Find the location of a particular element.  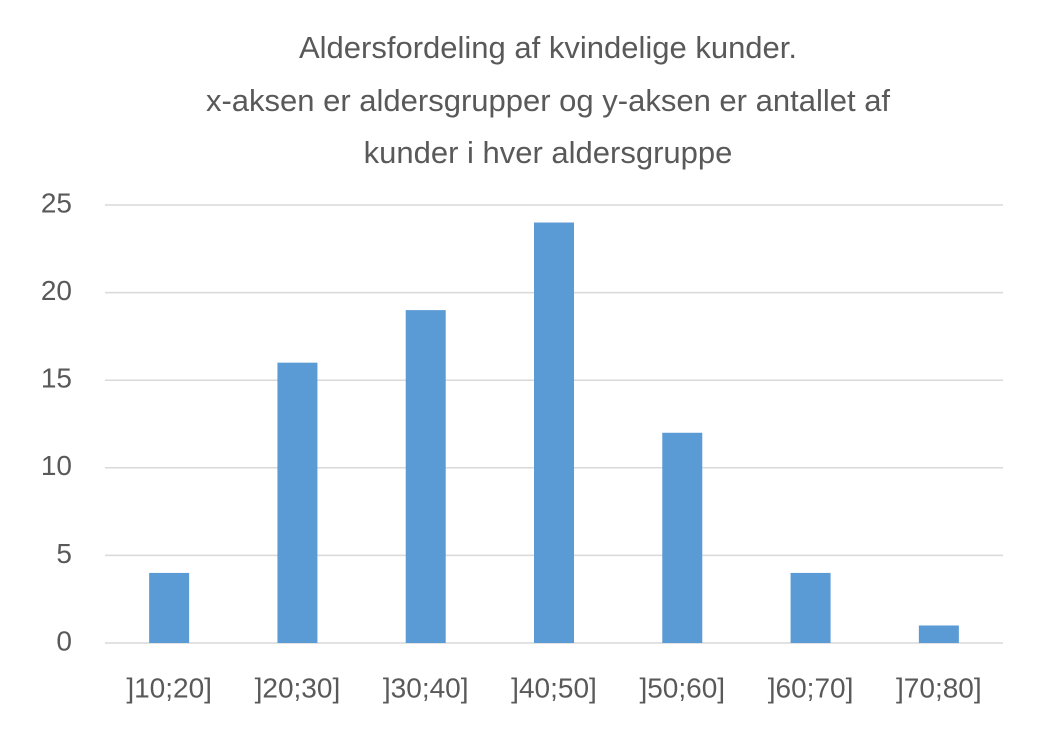

x-tick-label: ]60;70] is located at coordinates (811, 687).